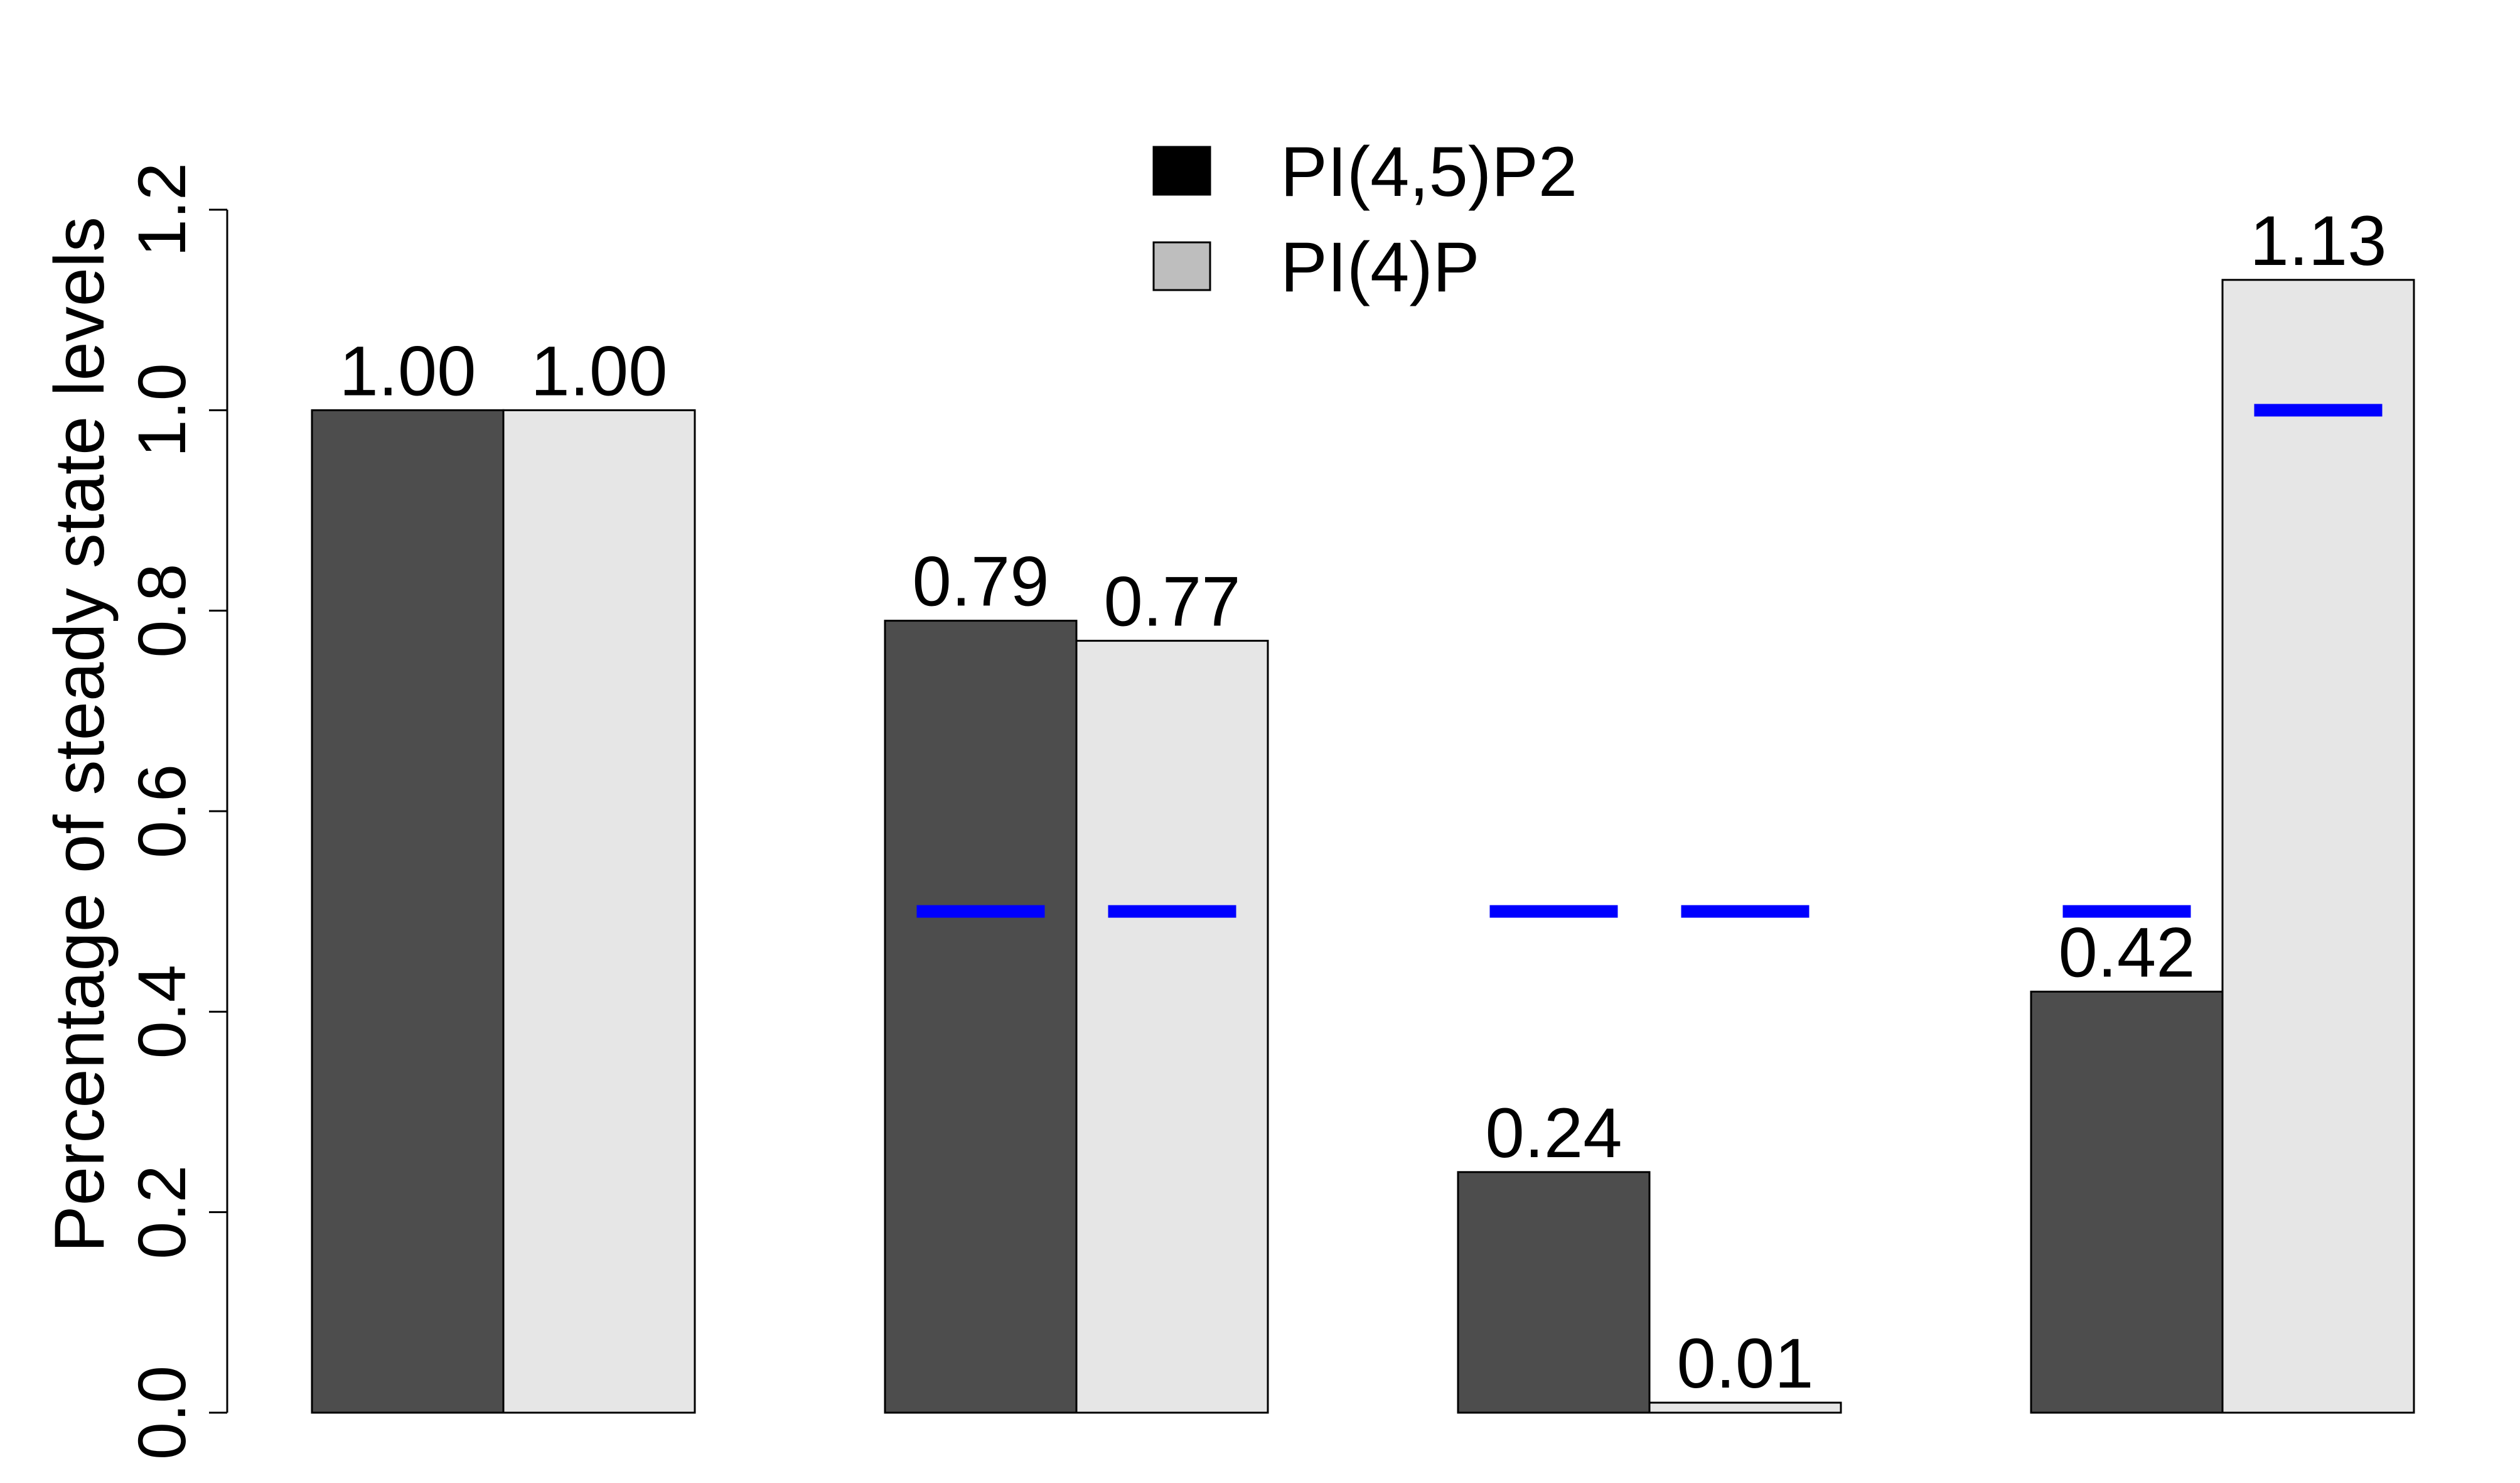 The height and width of the screenshot is (1483, 2520). I want to click on y-tick-label: 0.6, so click(162, 811).